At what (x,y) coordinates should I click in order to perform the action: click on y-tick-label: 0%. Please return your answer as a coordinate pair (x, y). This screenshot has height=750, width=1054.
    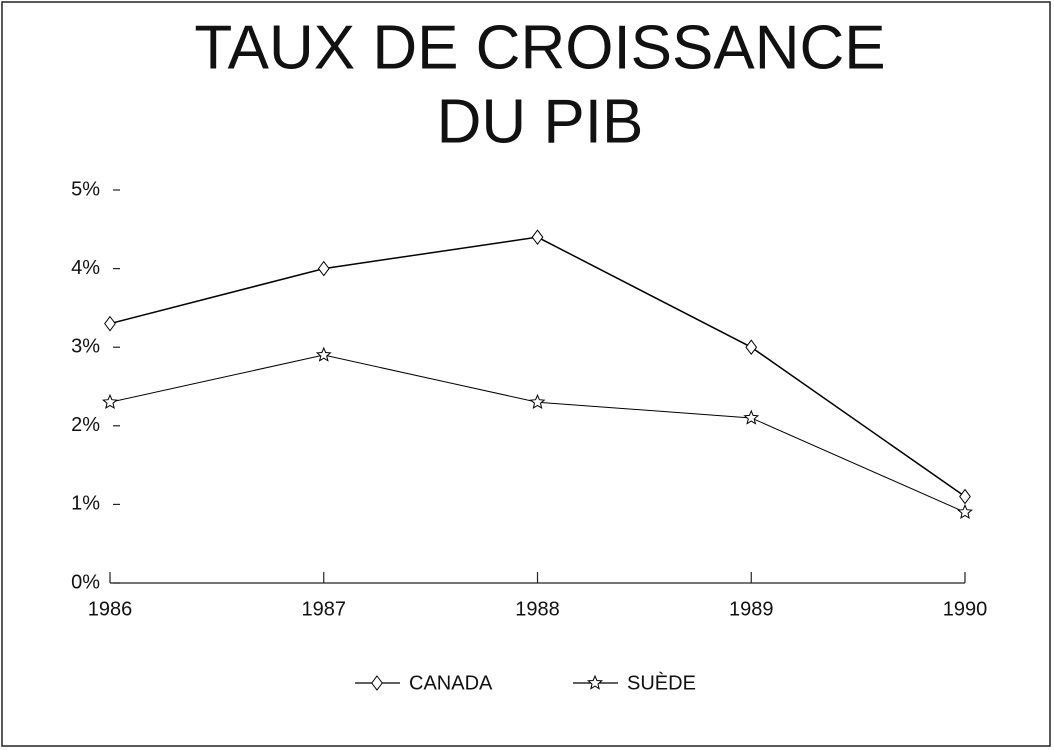
    Looking at the image, I should click on (85, 582).